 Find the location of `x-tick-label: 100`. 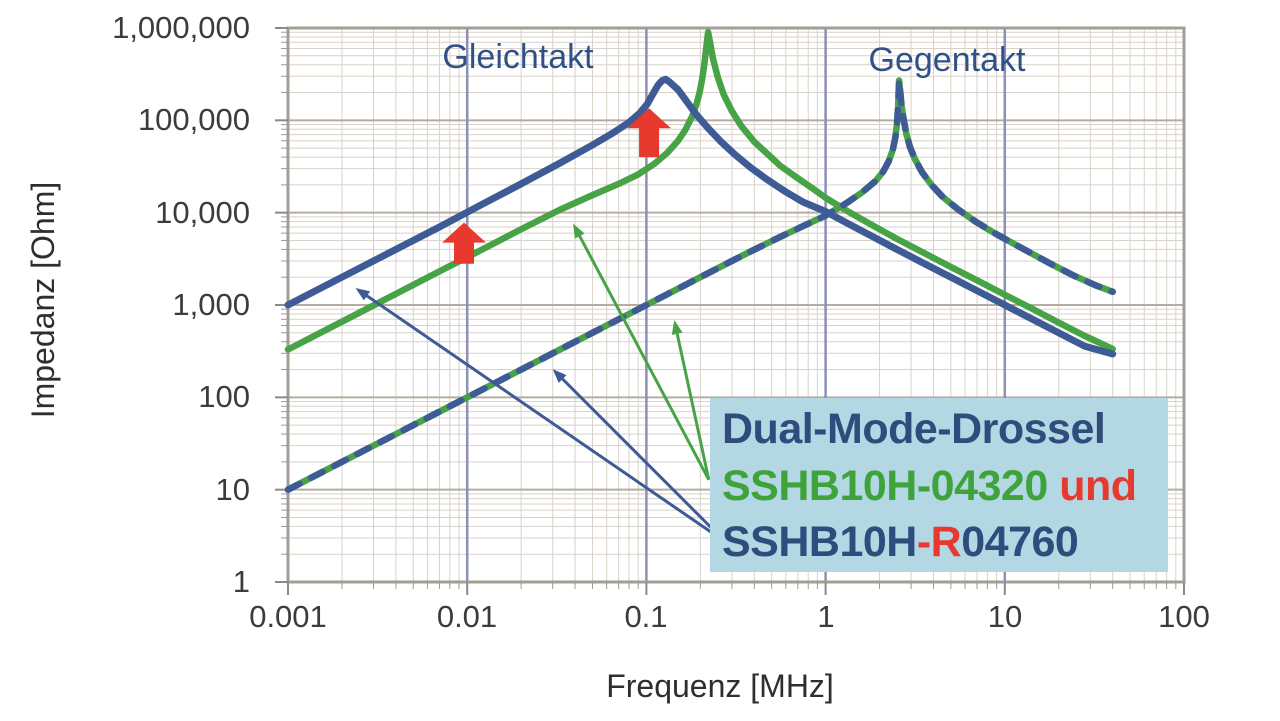

x-tick-label: 100 is located at coordinates (1184, 616).